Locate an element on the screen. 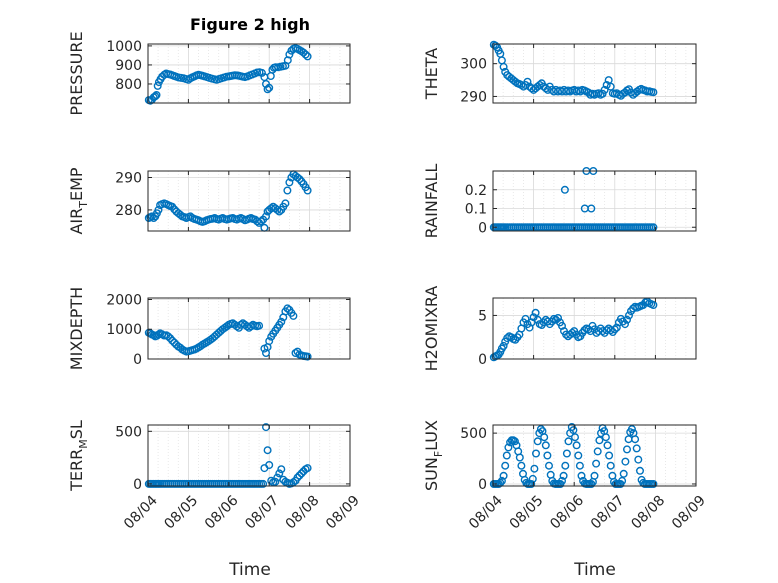 The height and width of the screenshot is (583, 778). y-axis-label-suffix: LUX is located at coordinates (431, 435).